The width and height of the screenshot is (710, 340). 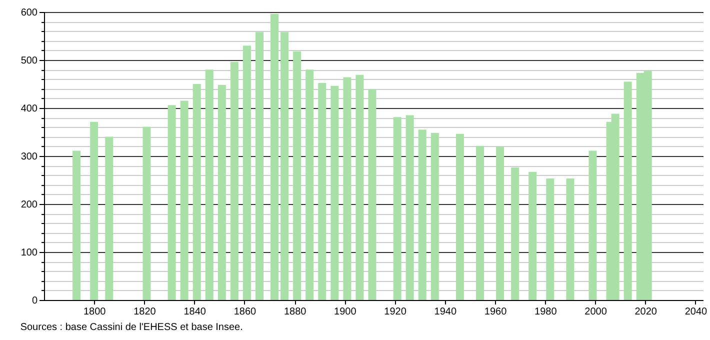 What do you see at coordinates (29, 157) in the screenshot?
I see `y-tick-label: 300` at bounding box center [29, 157].